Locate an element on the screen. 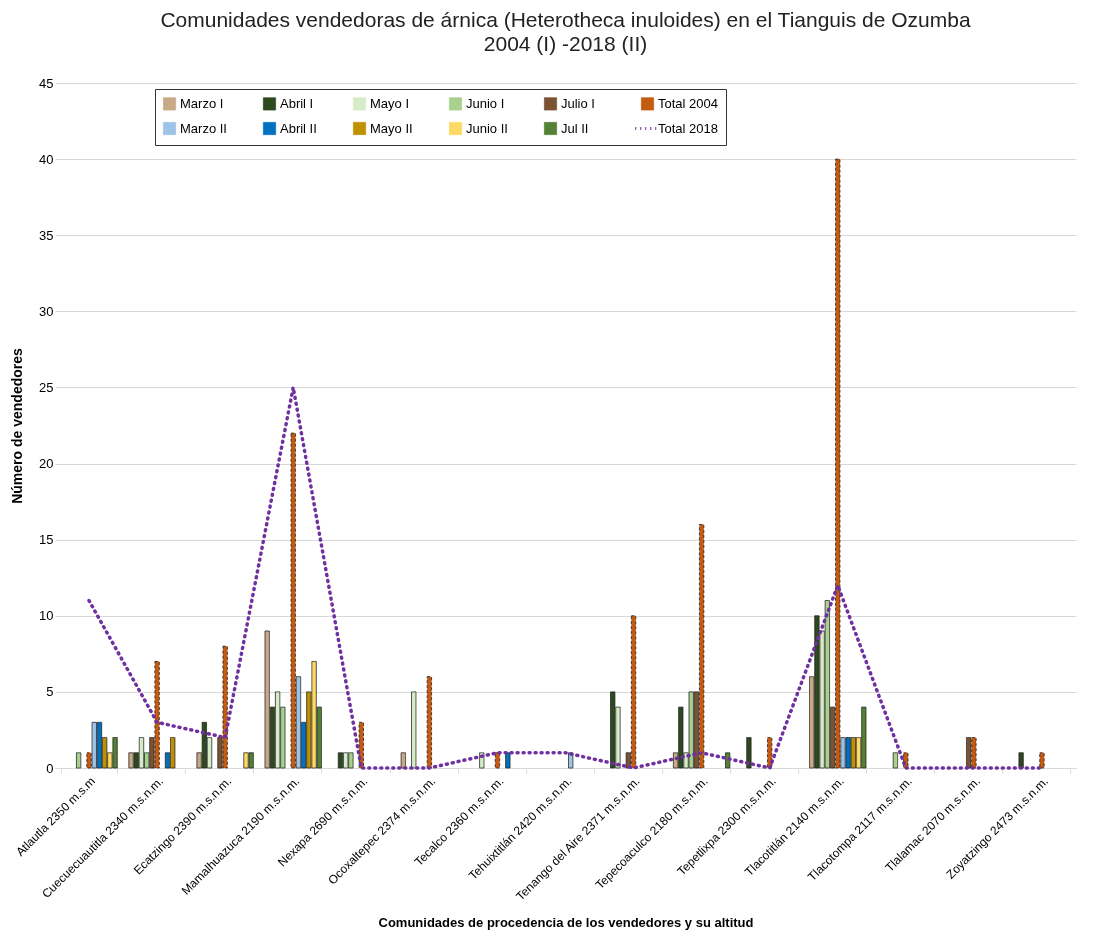 This screenshot has height=946, width=1100. y-tick-label: 10 is located at coordinates (46, 616).